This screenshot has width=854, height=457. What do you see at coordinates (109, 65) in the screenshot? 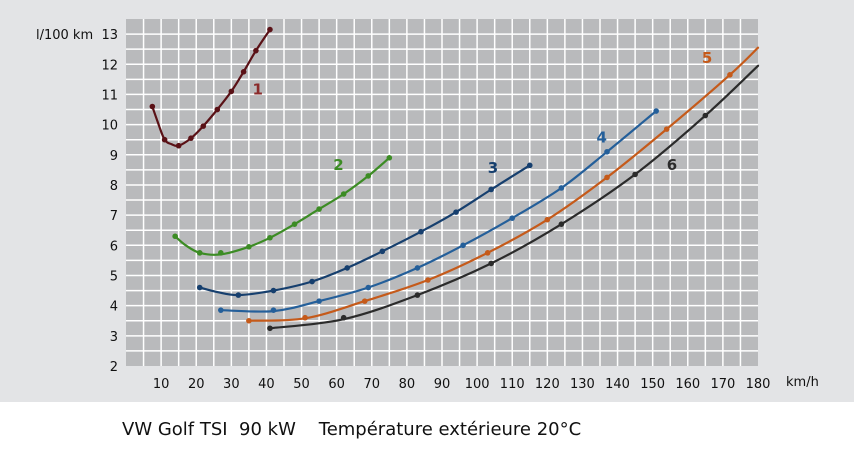
I see `y-tick-label: 12` at bounding box center [109, 65].